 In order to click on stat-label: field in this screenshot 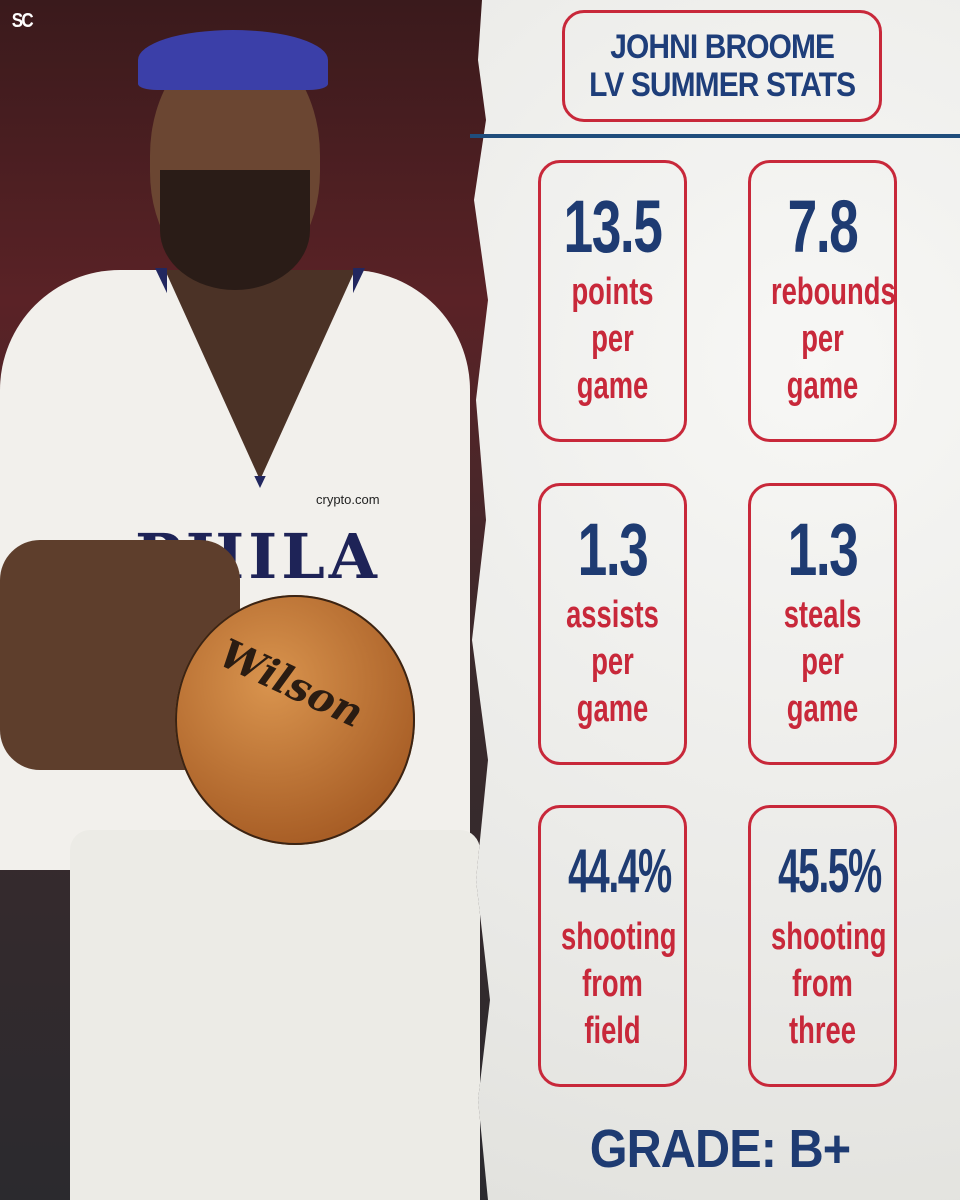, I will do `click(612, 1031)`.